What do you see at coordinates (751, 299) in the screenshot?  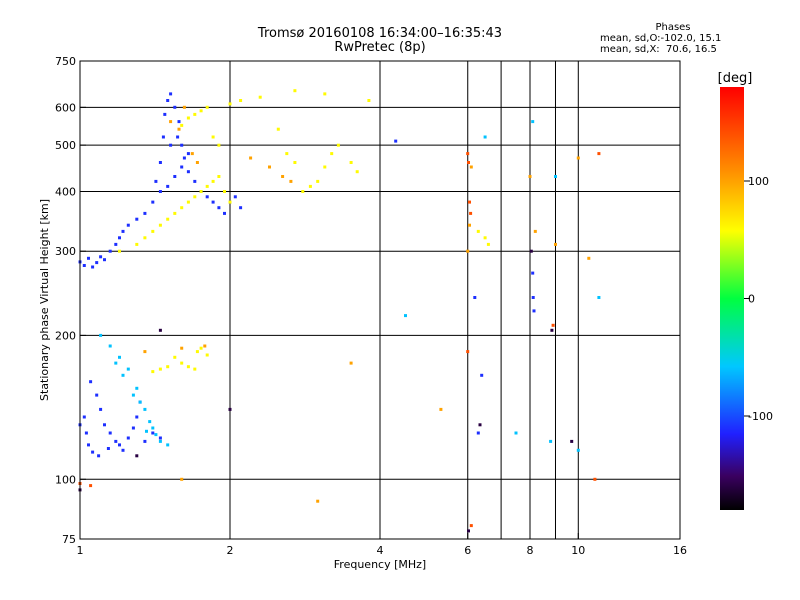 I see `colorbar-tick-label: 0` at bounding box center [751, 299].